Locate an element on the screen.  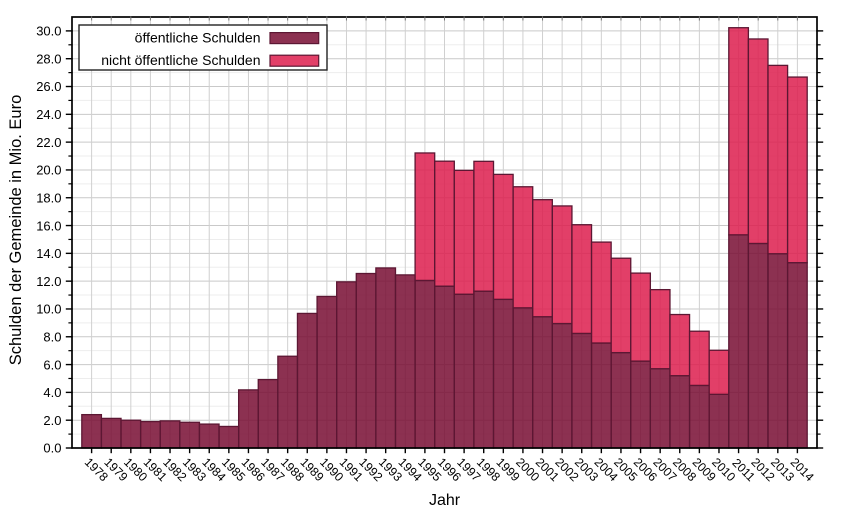
svg-text: Jahr is located at coordinates (445, 500).